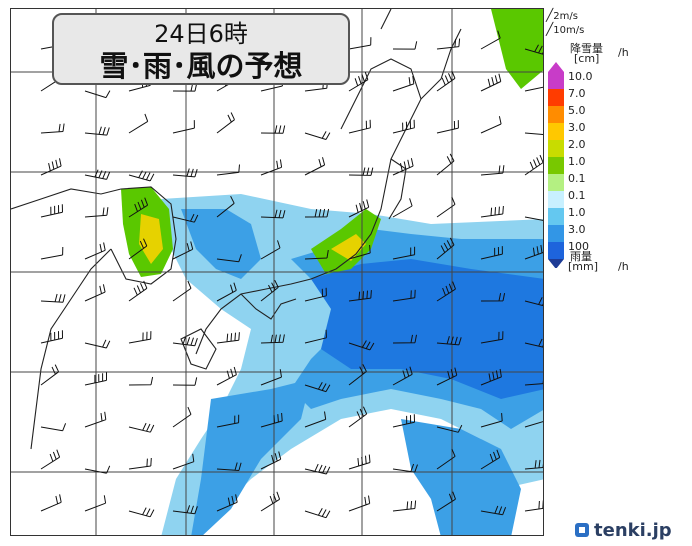  What do you see at coordinates (586, 48) in the screenshot?
I see `snow-title: 降雪量` at bounding box center [586, 48].